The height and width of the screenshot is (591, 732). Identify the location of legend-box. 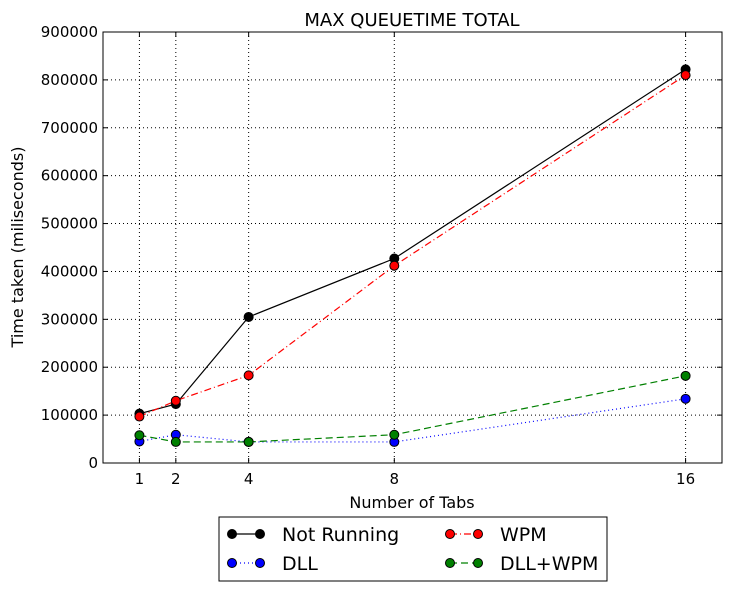
(413, 549).